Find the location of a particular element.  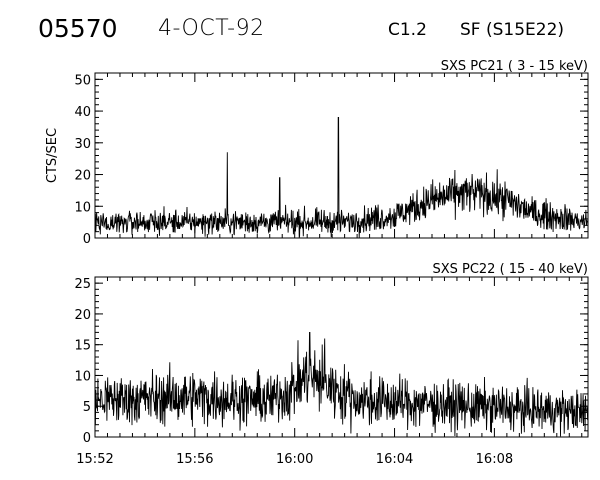

x-tick-label: 15:52 is located at coordinates (94, 459).